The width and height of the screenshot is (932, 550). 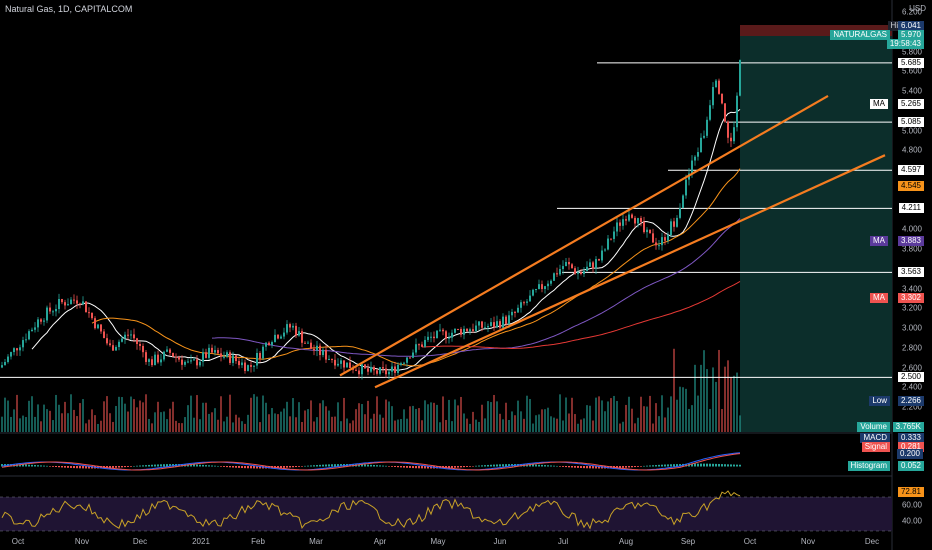 What do you see at coordinates (201, 541) in the screenshot?
I see `time-tick: 2021` at bounding box center [201, 541].